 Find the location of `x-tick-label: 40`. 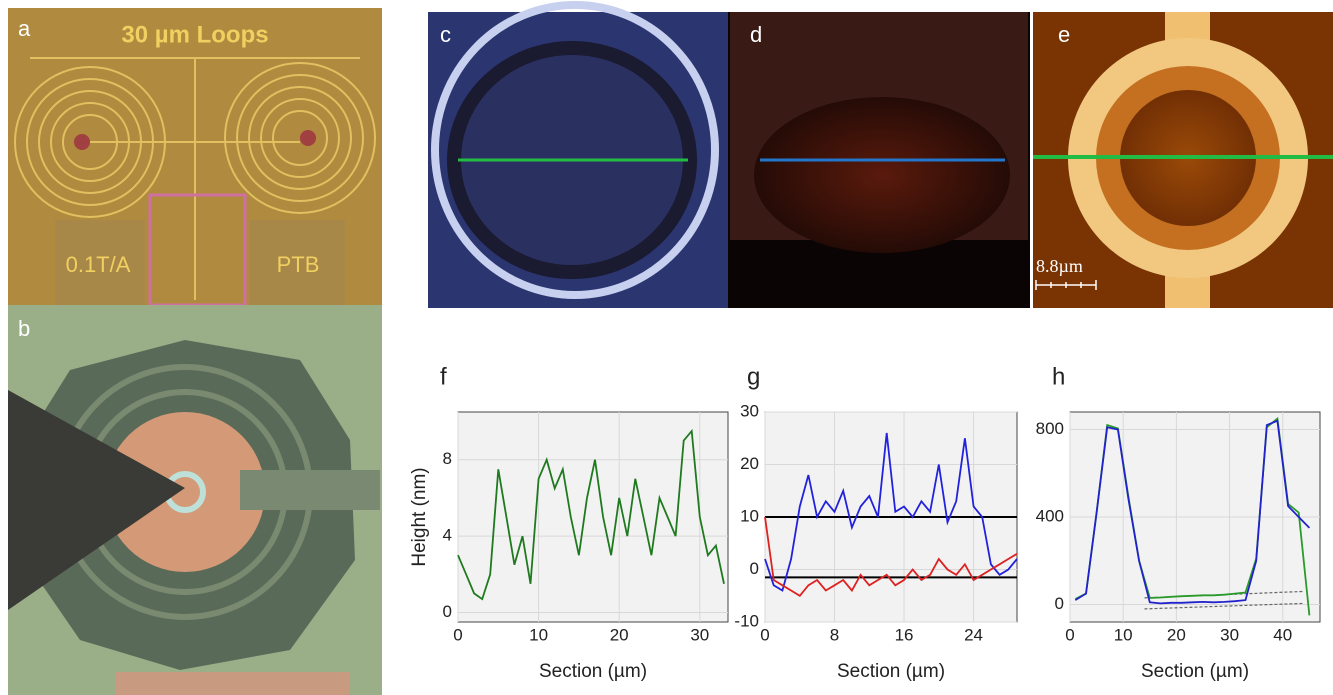

x-tick-label: 40 is located at coordinates (1282, 634).